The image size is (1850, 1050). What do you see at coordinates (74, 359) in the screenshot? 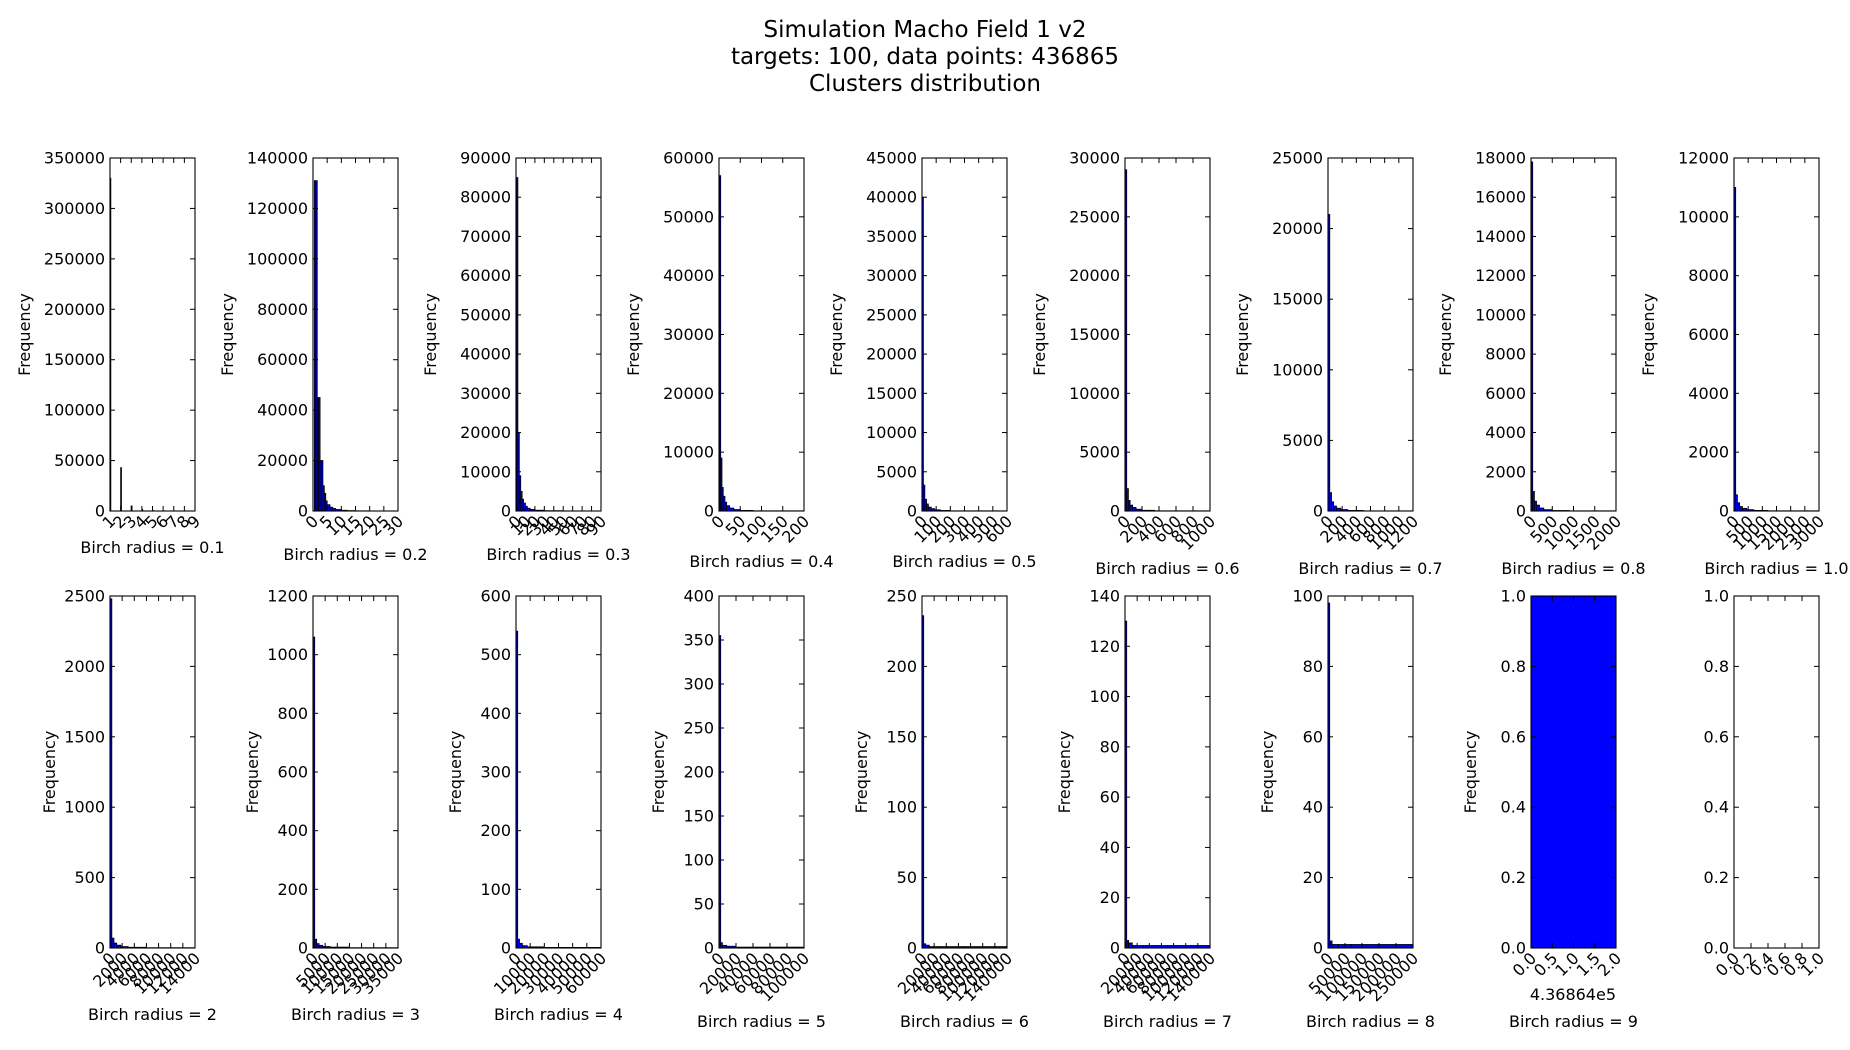
I see `y-tick-label: 150000` at bounding box center [74, 359].